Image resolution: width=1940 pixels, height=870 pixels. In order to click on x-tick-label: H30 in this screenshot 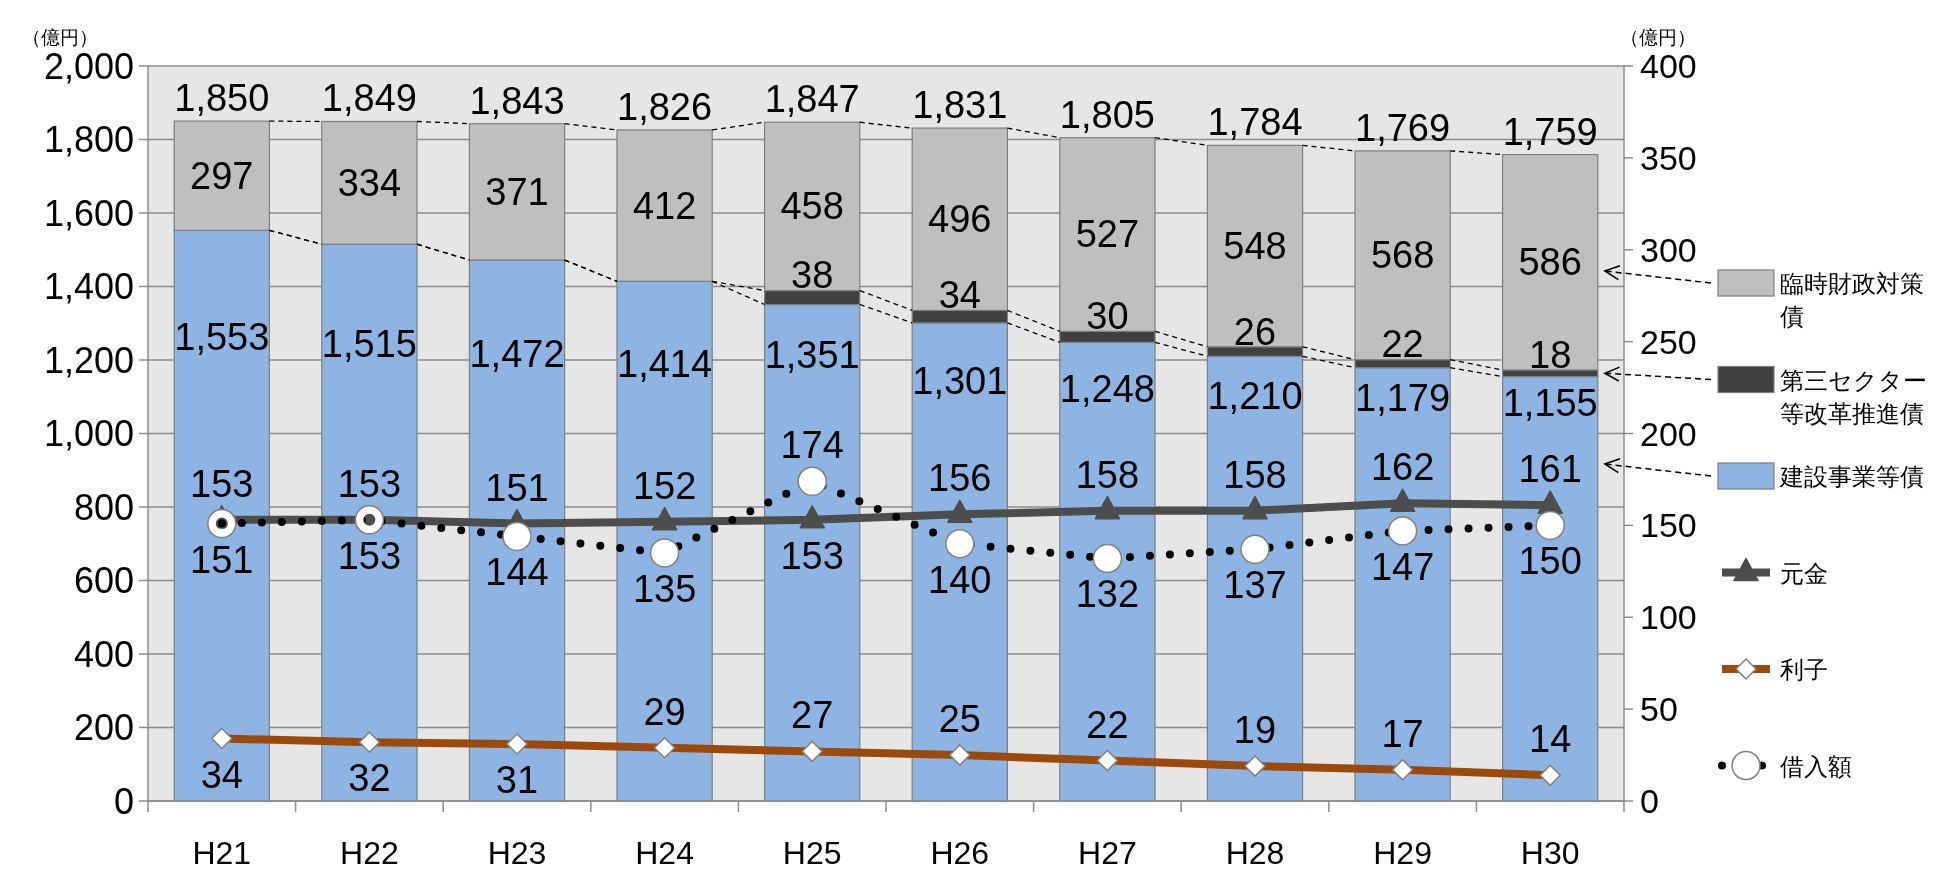, I will do `click(1550, 852)`.